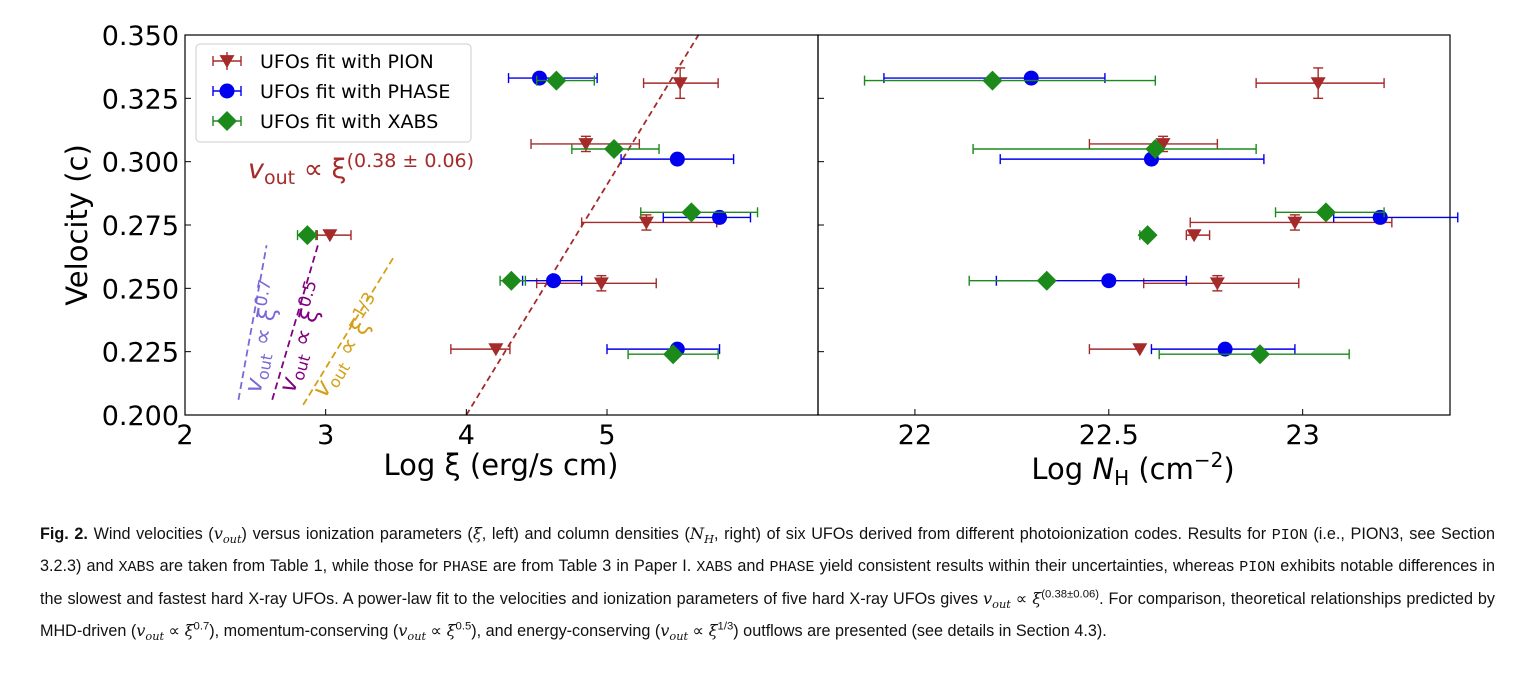 The image size is (1515, 700). Describe the element at coordinates (308, 294) in the screenshot. I see `theory-label-exp: 0.5` at that location.